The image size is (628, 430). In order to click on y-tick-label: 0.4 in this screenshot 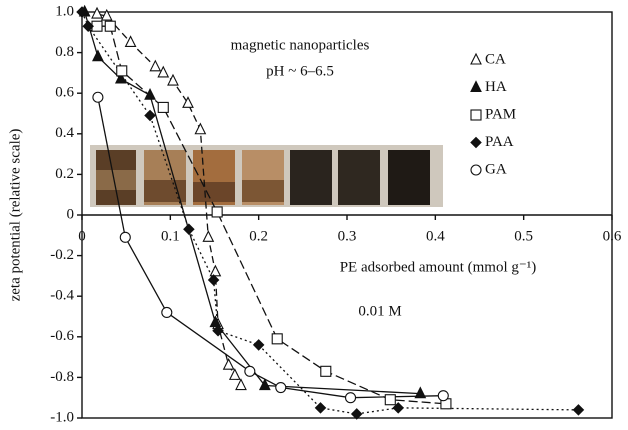, I will do `click(64, 133)`.